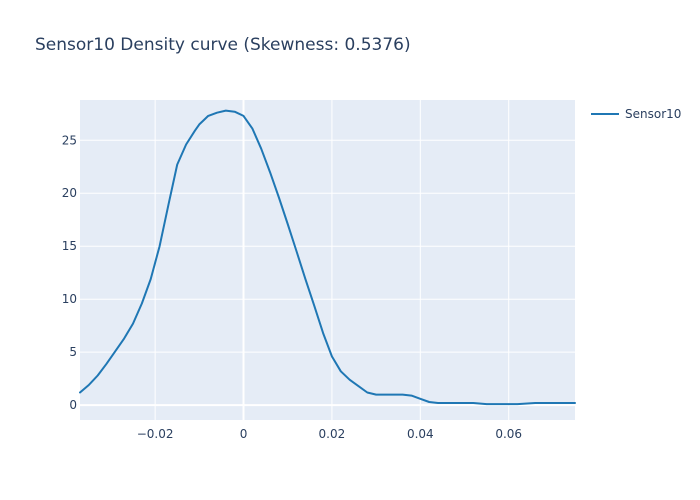 The height and width of the screenshot is (500, 700). I want to click on x-axis-ticks: −0.02 0 0.02 0.04 0.06, so click(329, 434).